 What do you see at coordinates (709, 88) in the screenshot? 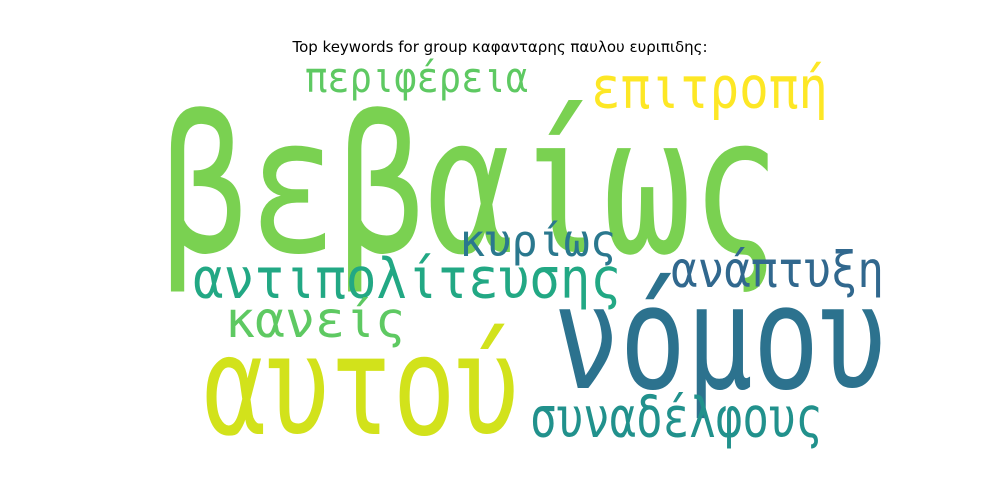
I see `word-7: επιτροπή` at bounding box center [709, 88].